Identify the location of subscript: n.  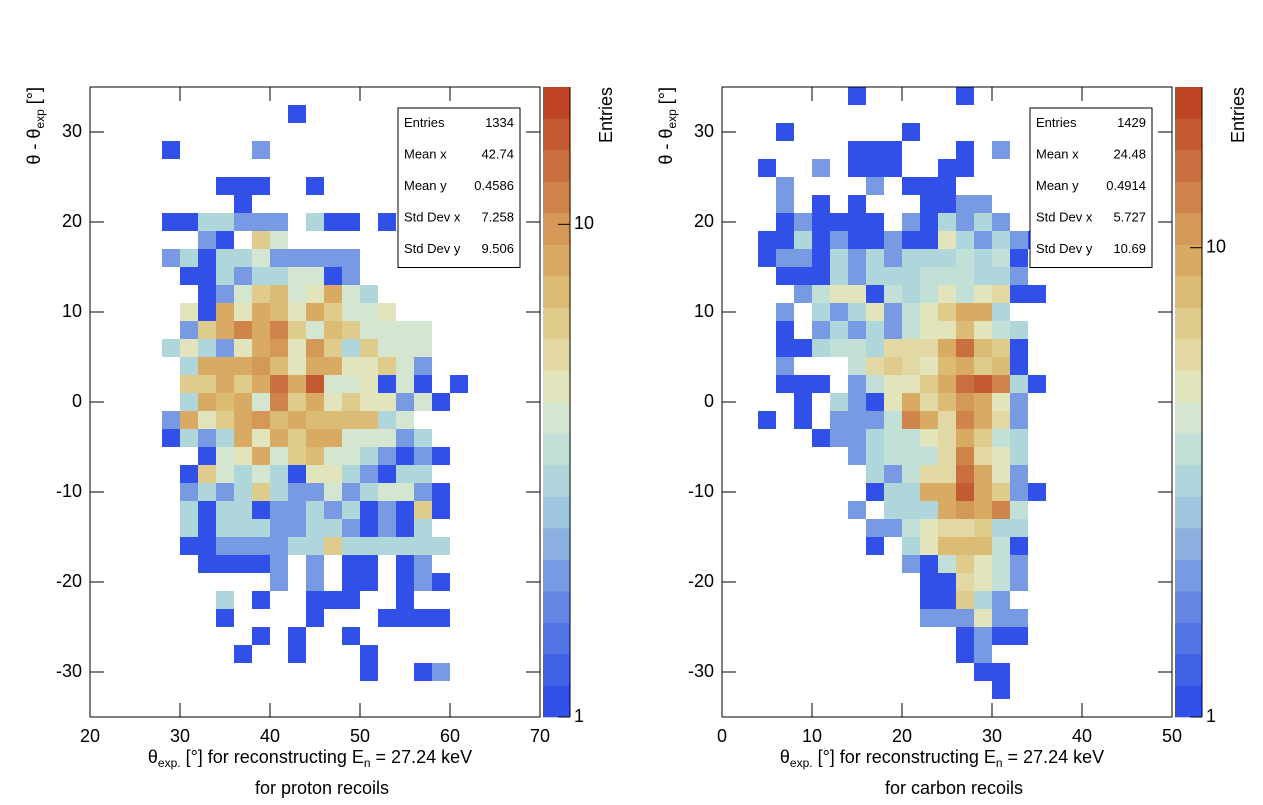
(999, 763).